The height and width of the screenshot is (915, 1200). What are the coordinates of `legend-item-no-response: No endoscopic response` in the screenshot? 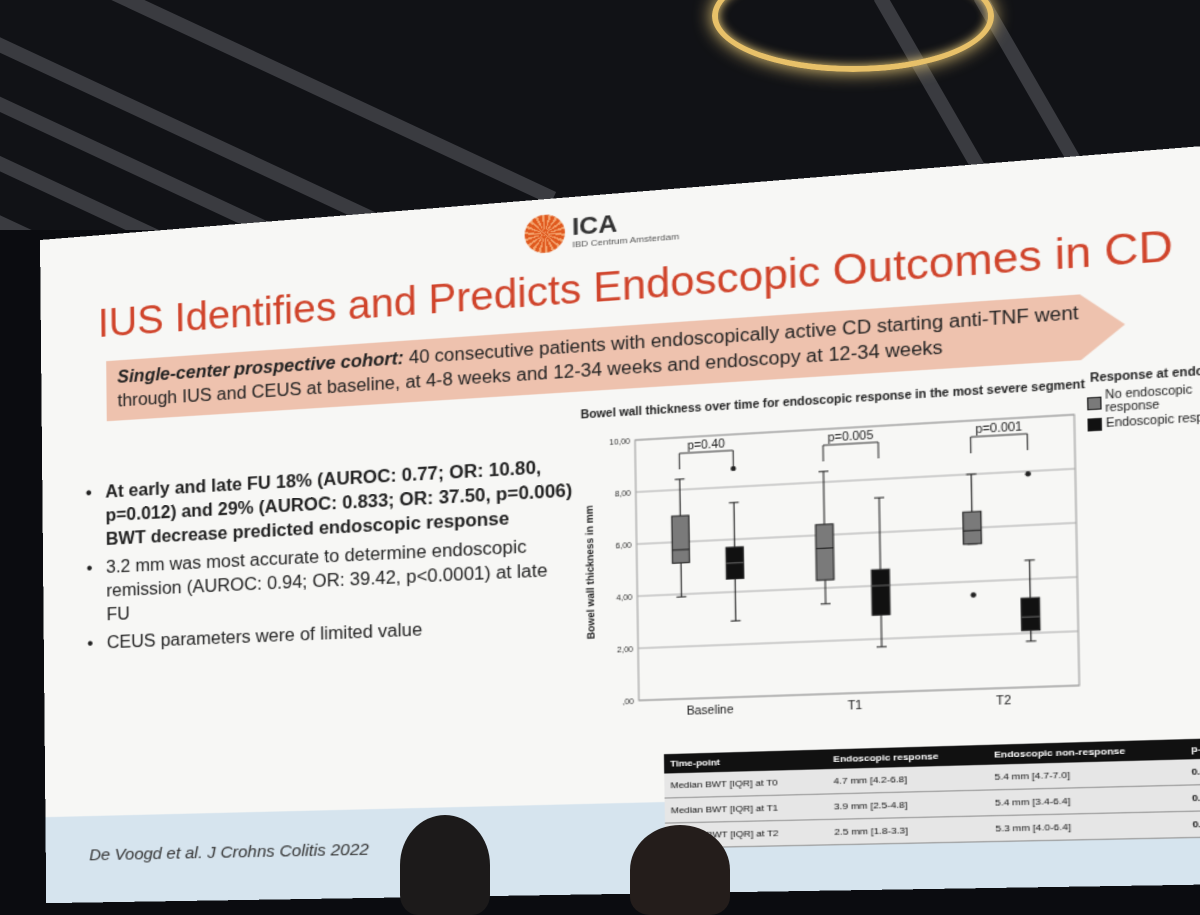 It's located at (1143, 398).